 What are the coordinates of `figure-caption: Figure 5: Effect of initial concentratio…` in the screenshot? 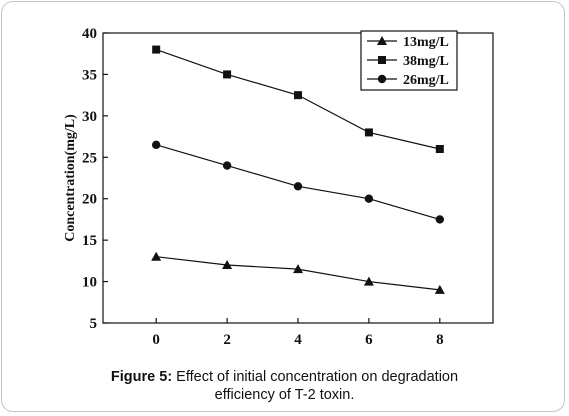 It's located at (284, 386).